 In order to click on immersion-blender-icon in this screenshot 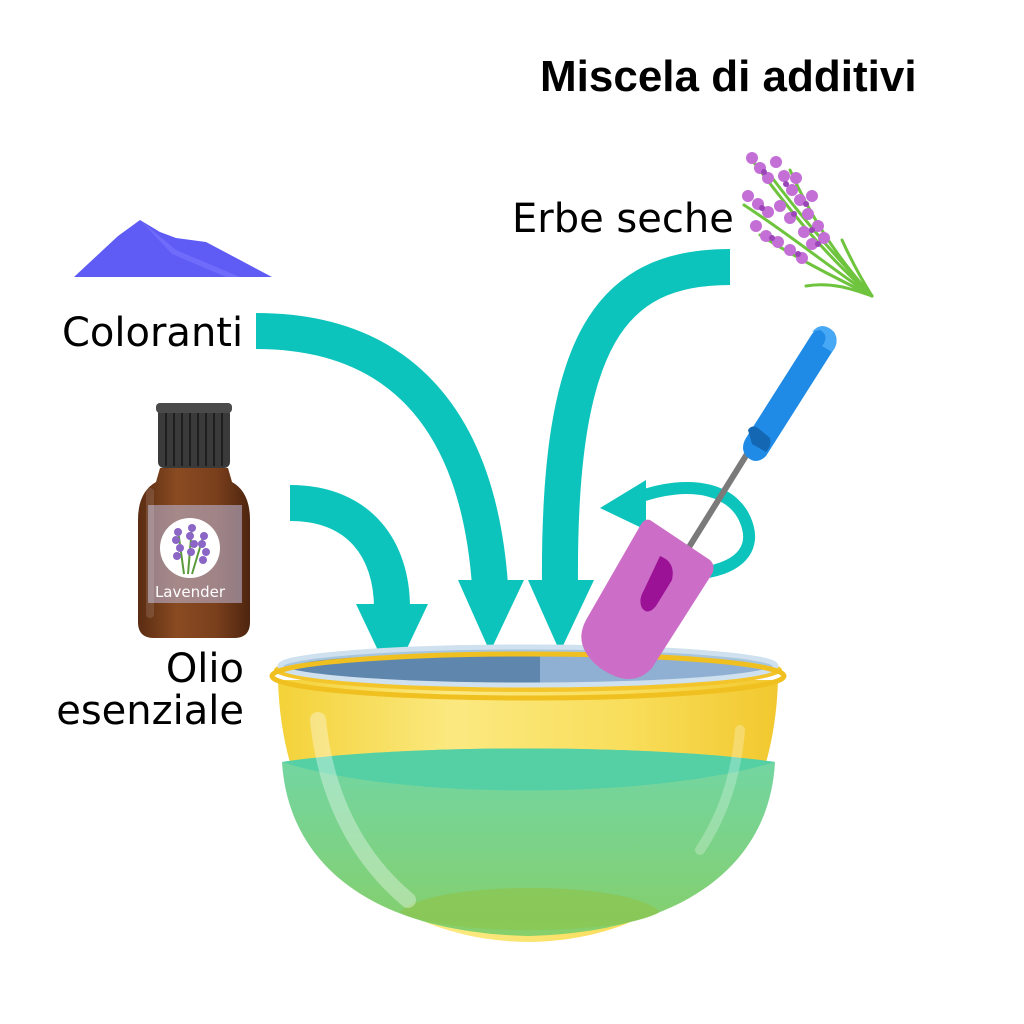, I will do `click(709, 502)`.